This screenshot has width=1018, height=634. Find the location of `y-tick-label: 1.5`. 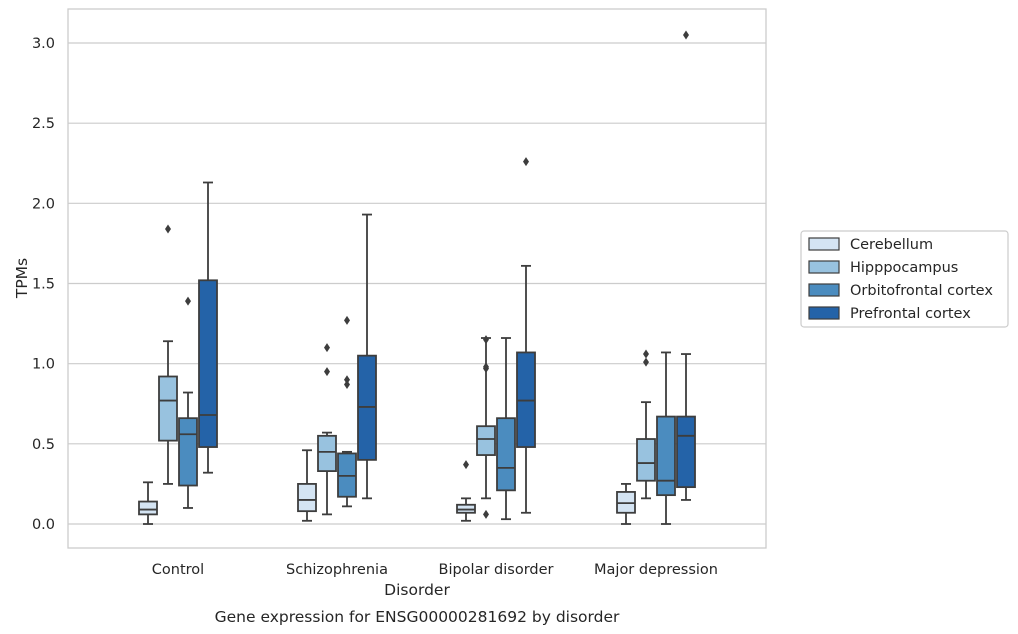

y-tick-label: 1.5 is located at coordinates (43, 285).